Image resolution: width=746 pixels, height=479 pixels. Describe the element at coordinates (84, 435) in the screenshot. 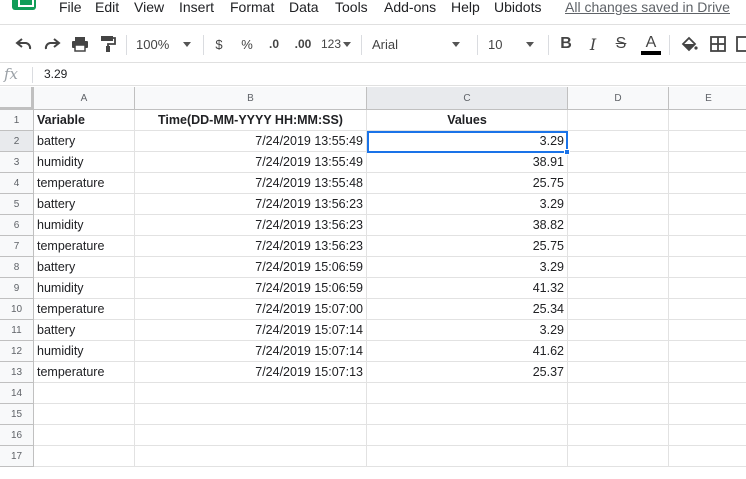

I see `cell-a16` at that location.